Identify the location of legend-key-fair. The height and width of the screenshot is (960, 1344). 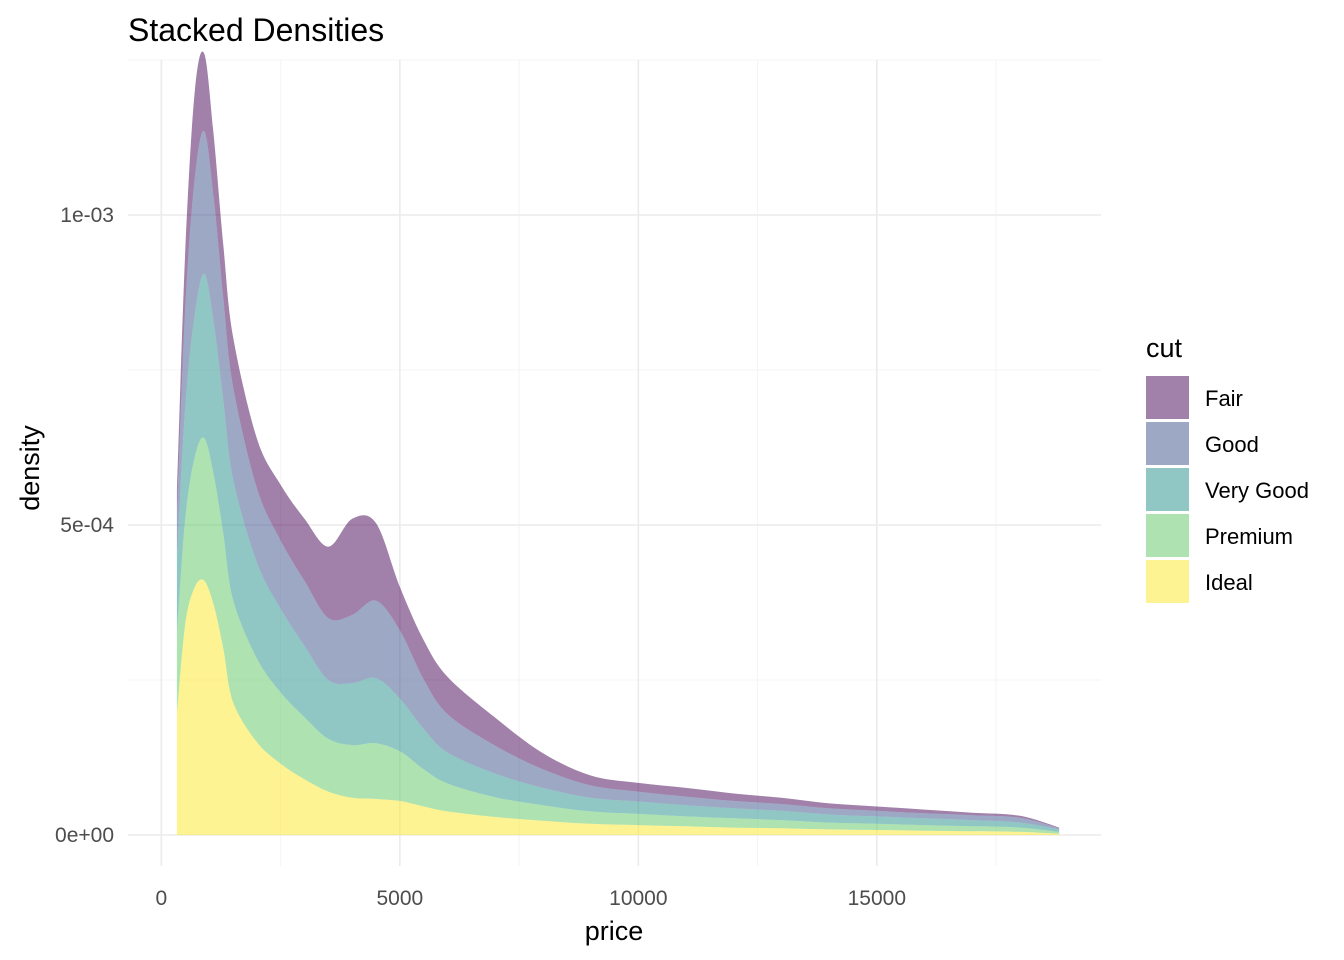
(1167, 397).